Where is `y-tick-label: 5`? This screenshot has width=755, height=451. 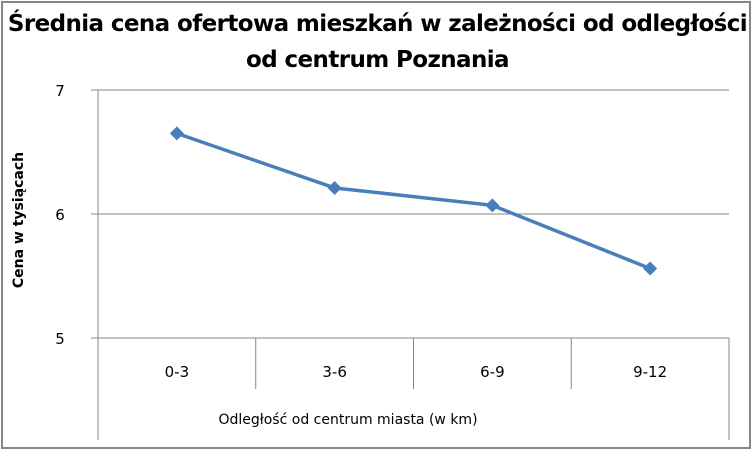
y-tick-label: 5 is located at coordinates (60, 339).